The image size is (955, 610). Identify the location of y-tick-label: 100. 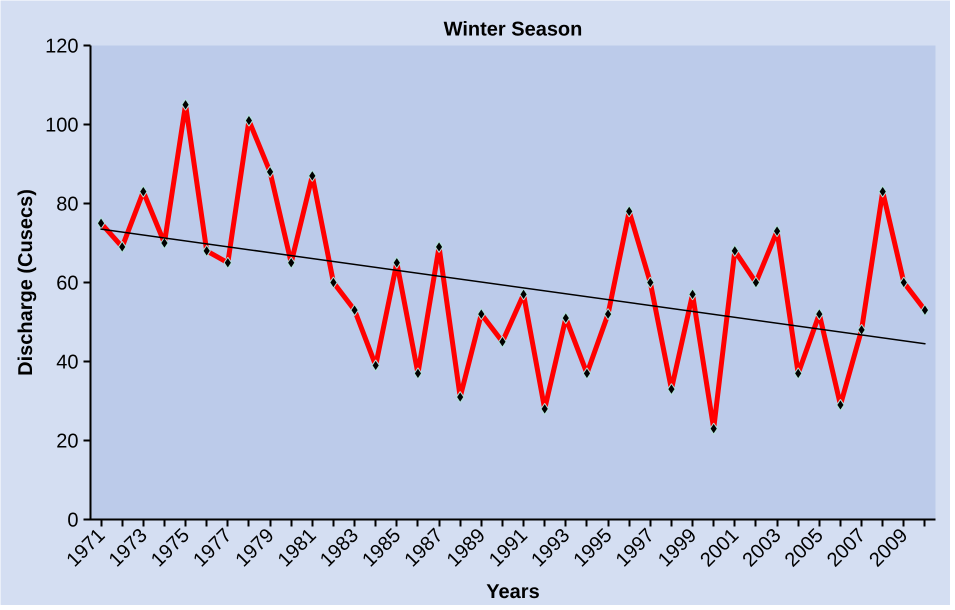
(62, 125).